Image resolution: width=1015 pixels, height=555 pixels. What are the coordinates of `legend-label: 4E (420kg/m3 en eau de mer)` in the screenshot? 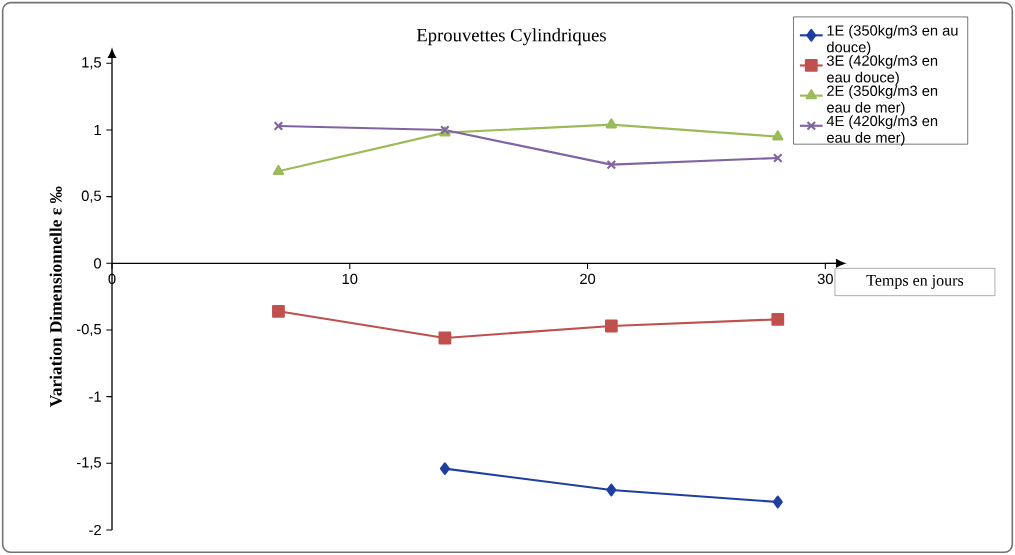 It's located at (882, 130).